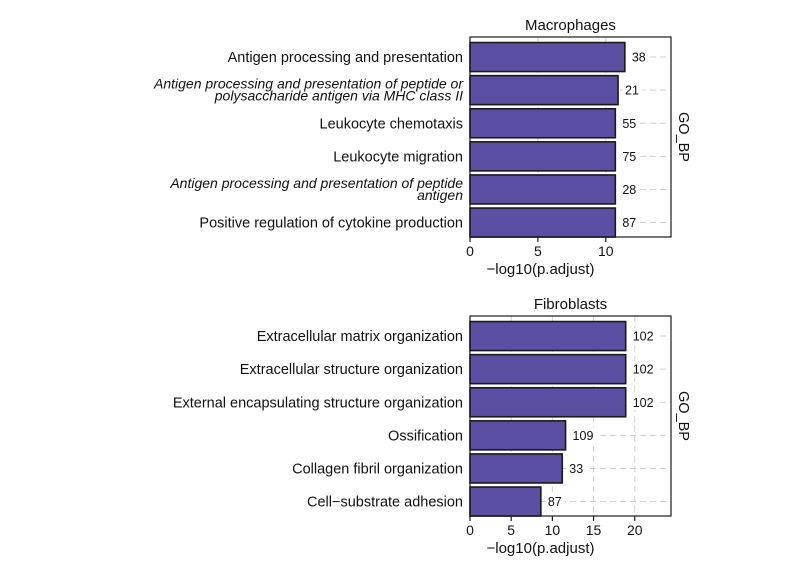  What do you see at coordinates (360, 337) in the screenshot?
I see `category-label: Extracellular matrix organization` at bounding box center [360, 337].